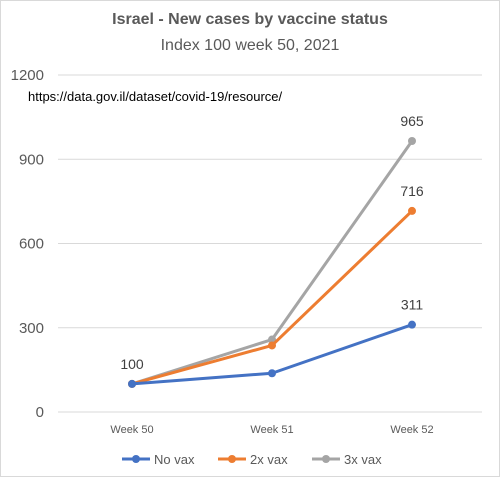 The image size is (500, 477). Describe the element at coordinates (250, 45) in the screenshot. I see `chart-subtitle: Index 100 week 50, 2021` at that location.